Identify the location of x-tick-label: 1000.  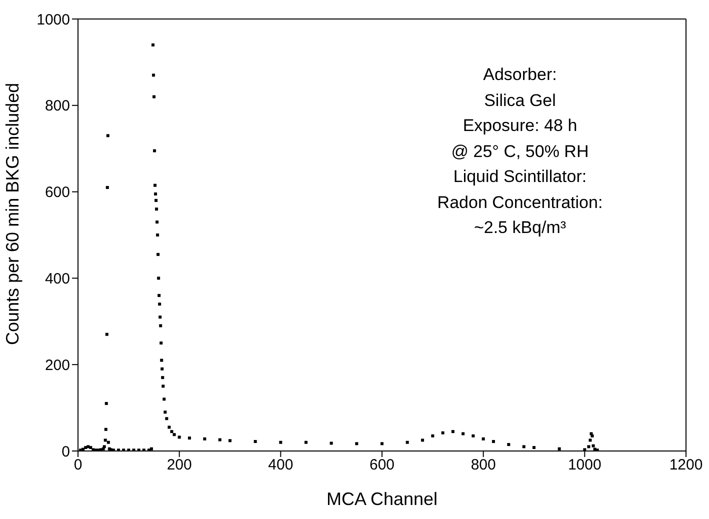
(585, 465).